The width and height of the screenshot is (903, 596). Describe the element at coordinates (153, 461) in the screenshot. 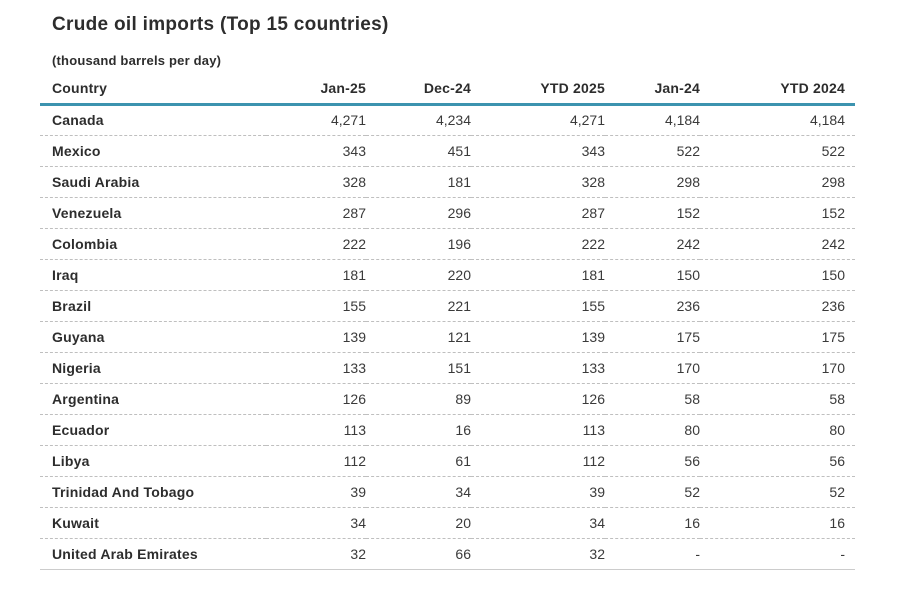

I see `country-cell: Libya` at that location.